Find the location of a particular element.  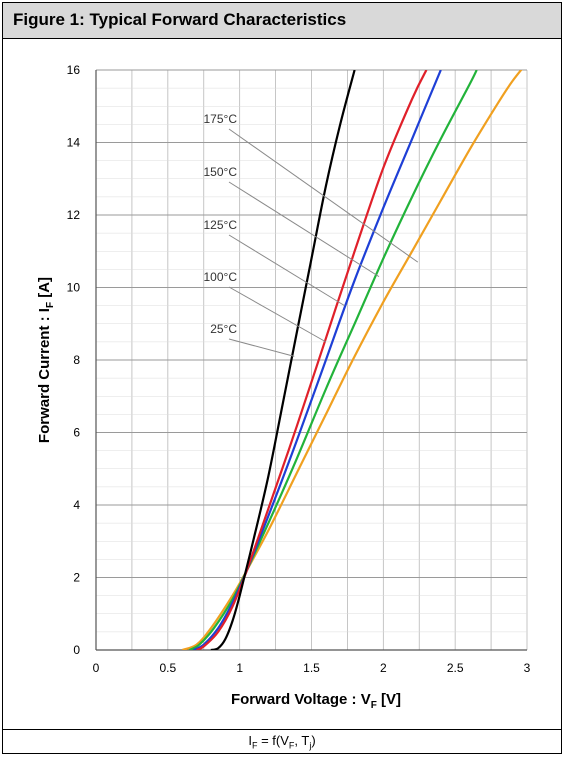

y-tick-label: 16 is located at coordinates (74, 70).